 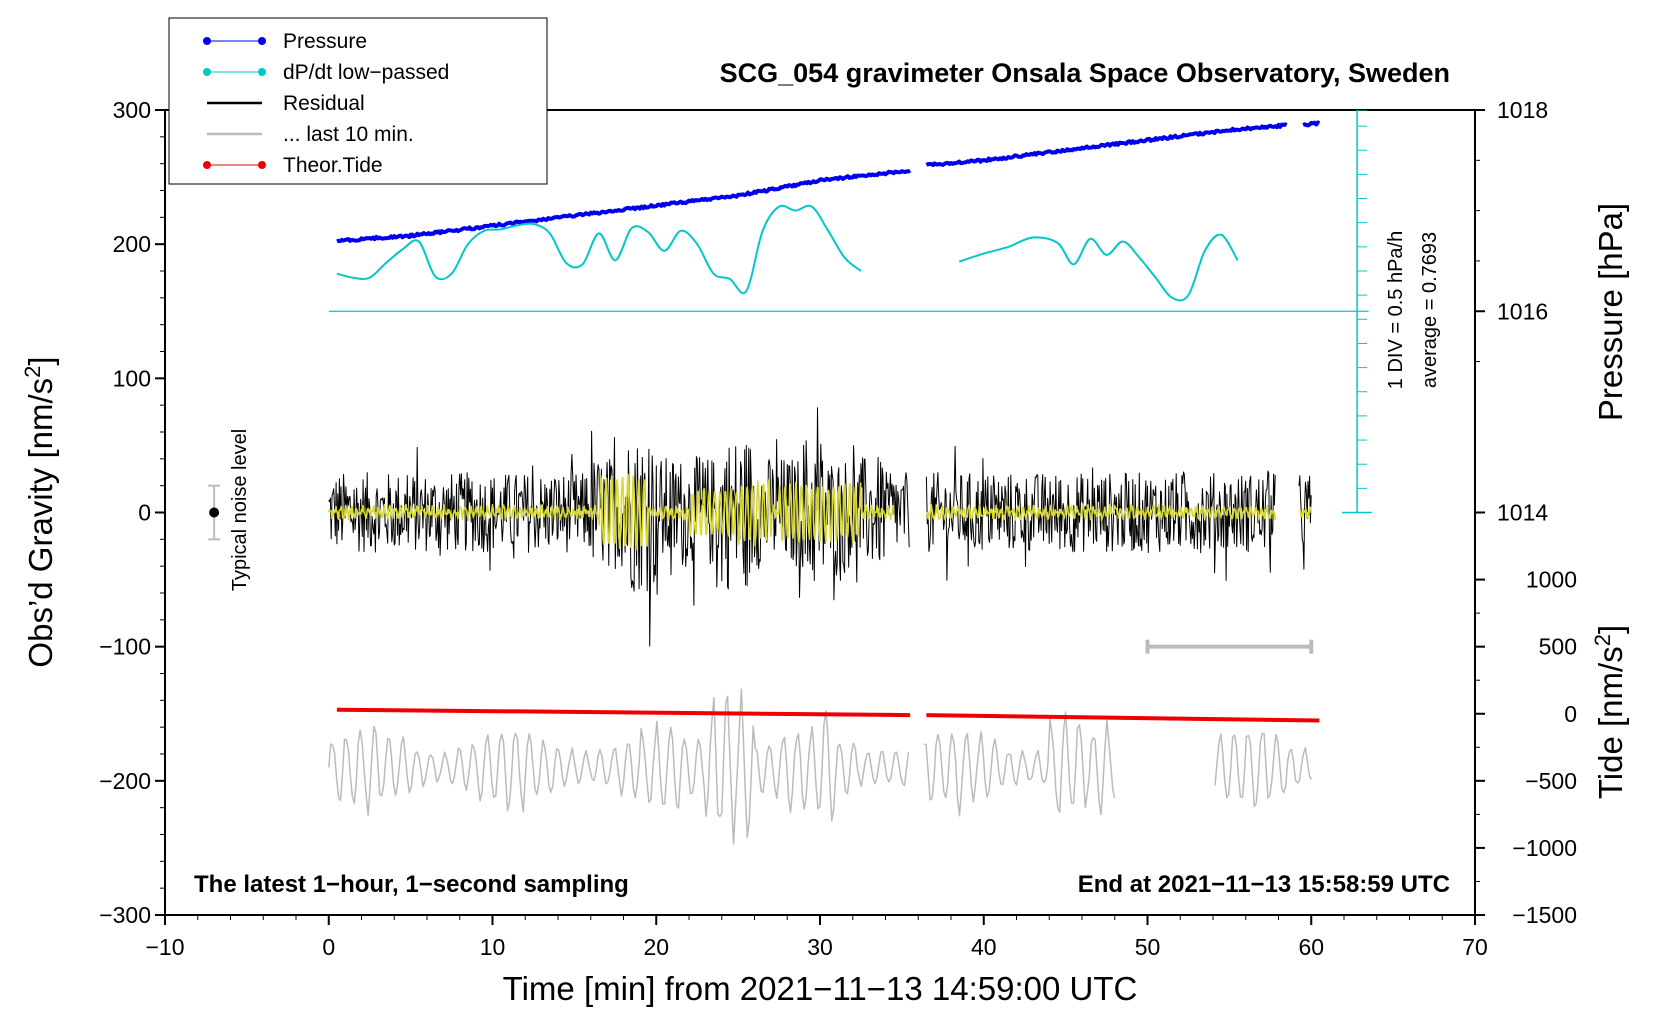 I want to click on y-axis-tide-title: Tide [nm/s2], so click(x=1609, y=712).